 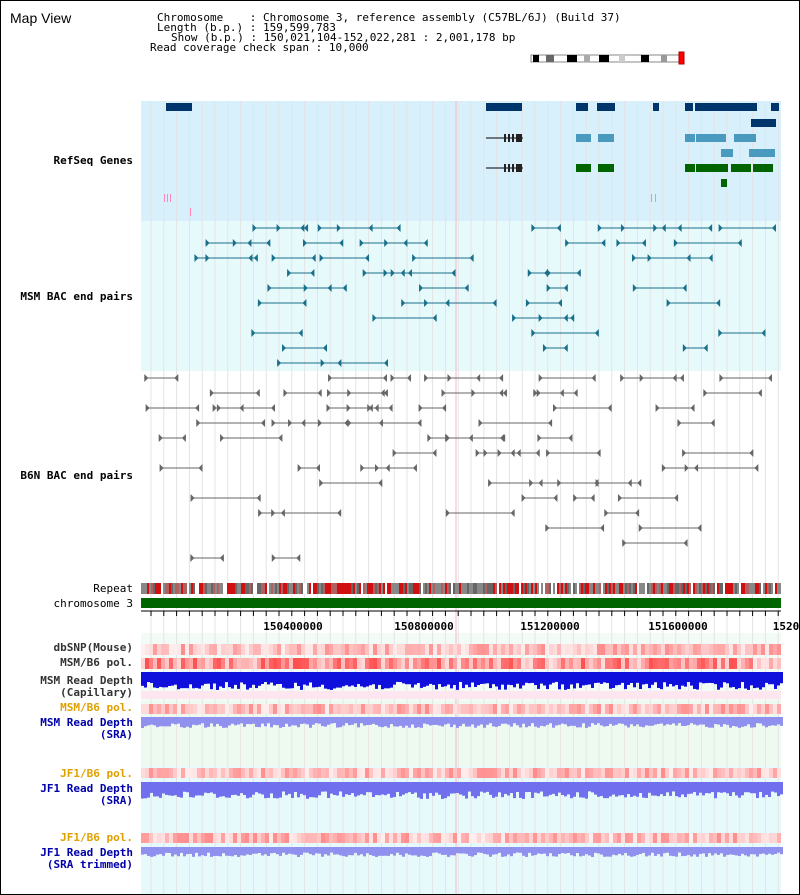 What do you see at coordinates (505, 168) in the screenshot?
I see `refseq-exon` at bounding box center [505, 168].